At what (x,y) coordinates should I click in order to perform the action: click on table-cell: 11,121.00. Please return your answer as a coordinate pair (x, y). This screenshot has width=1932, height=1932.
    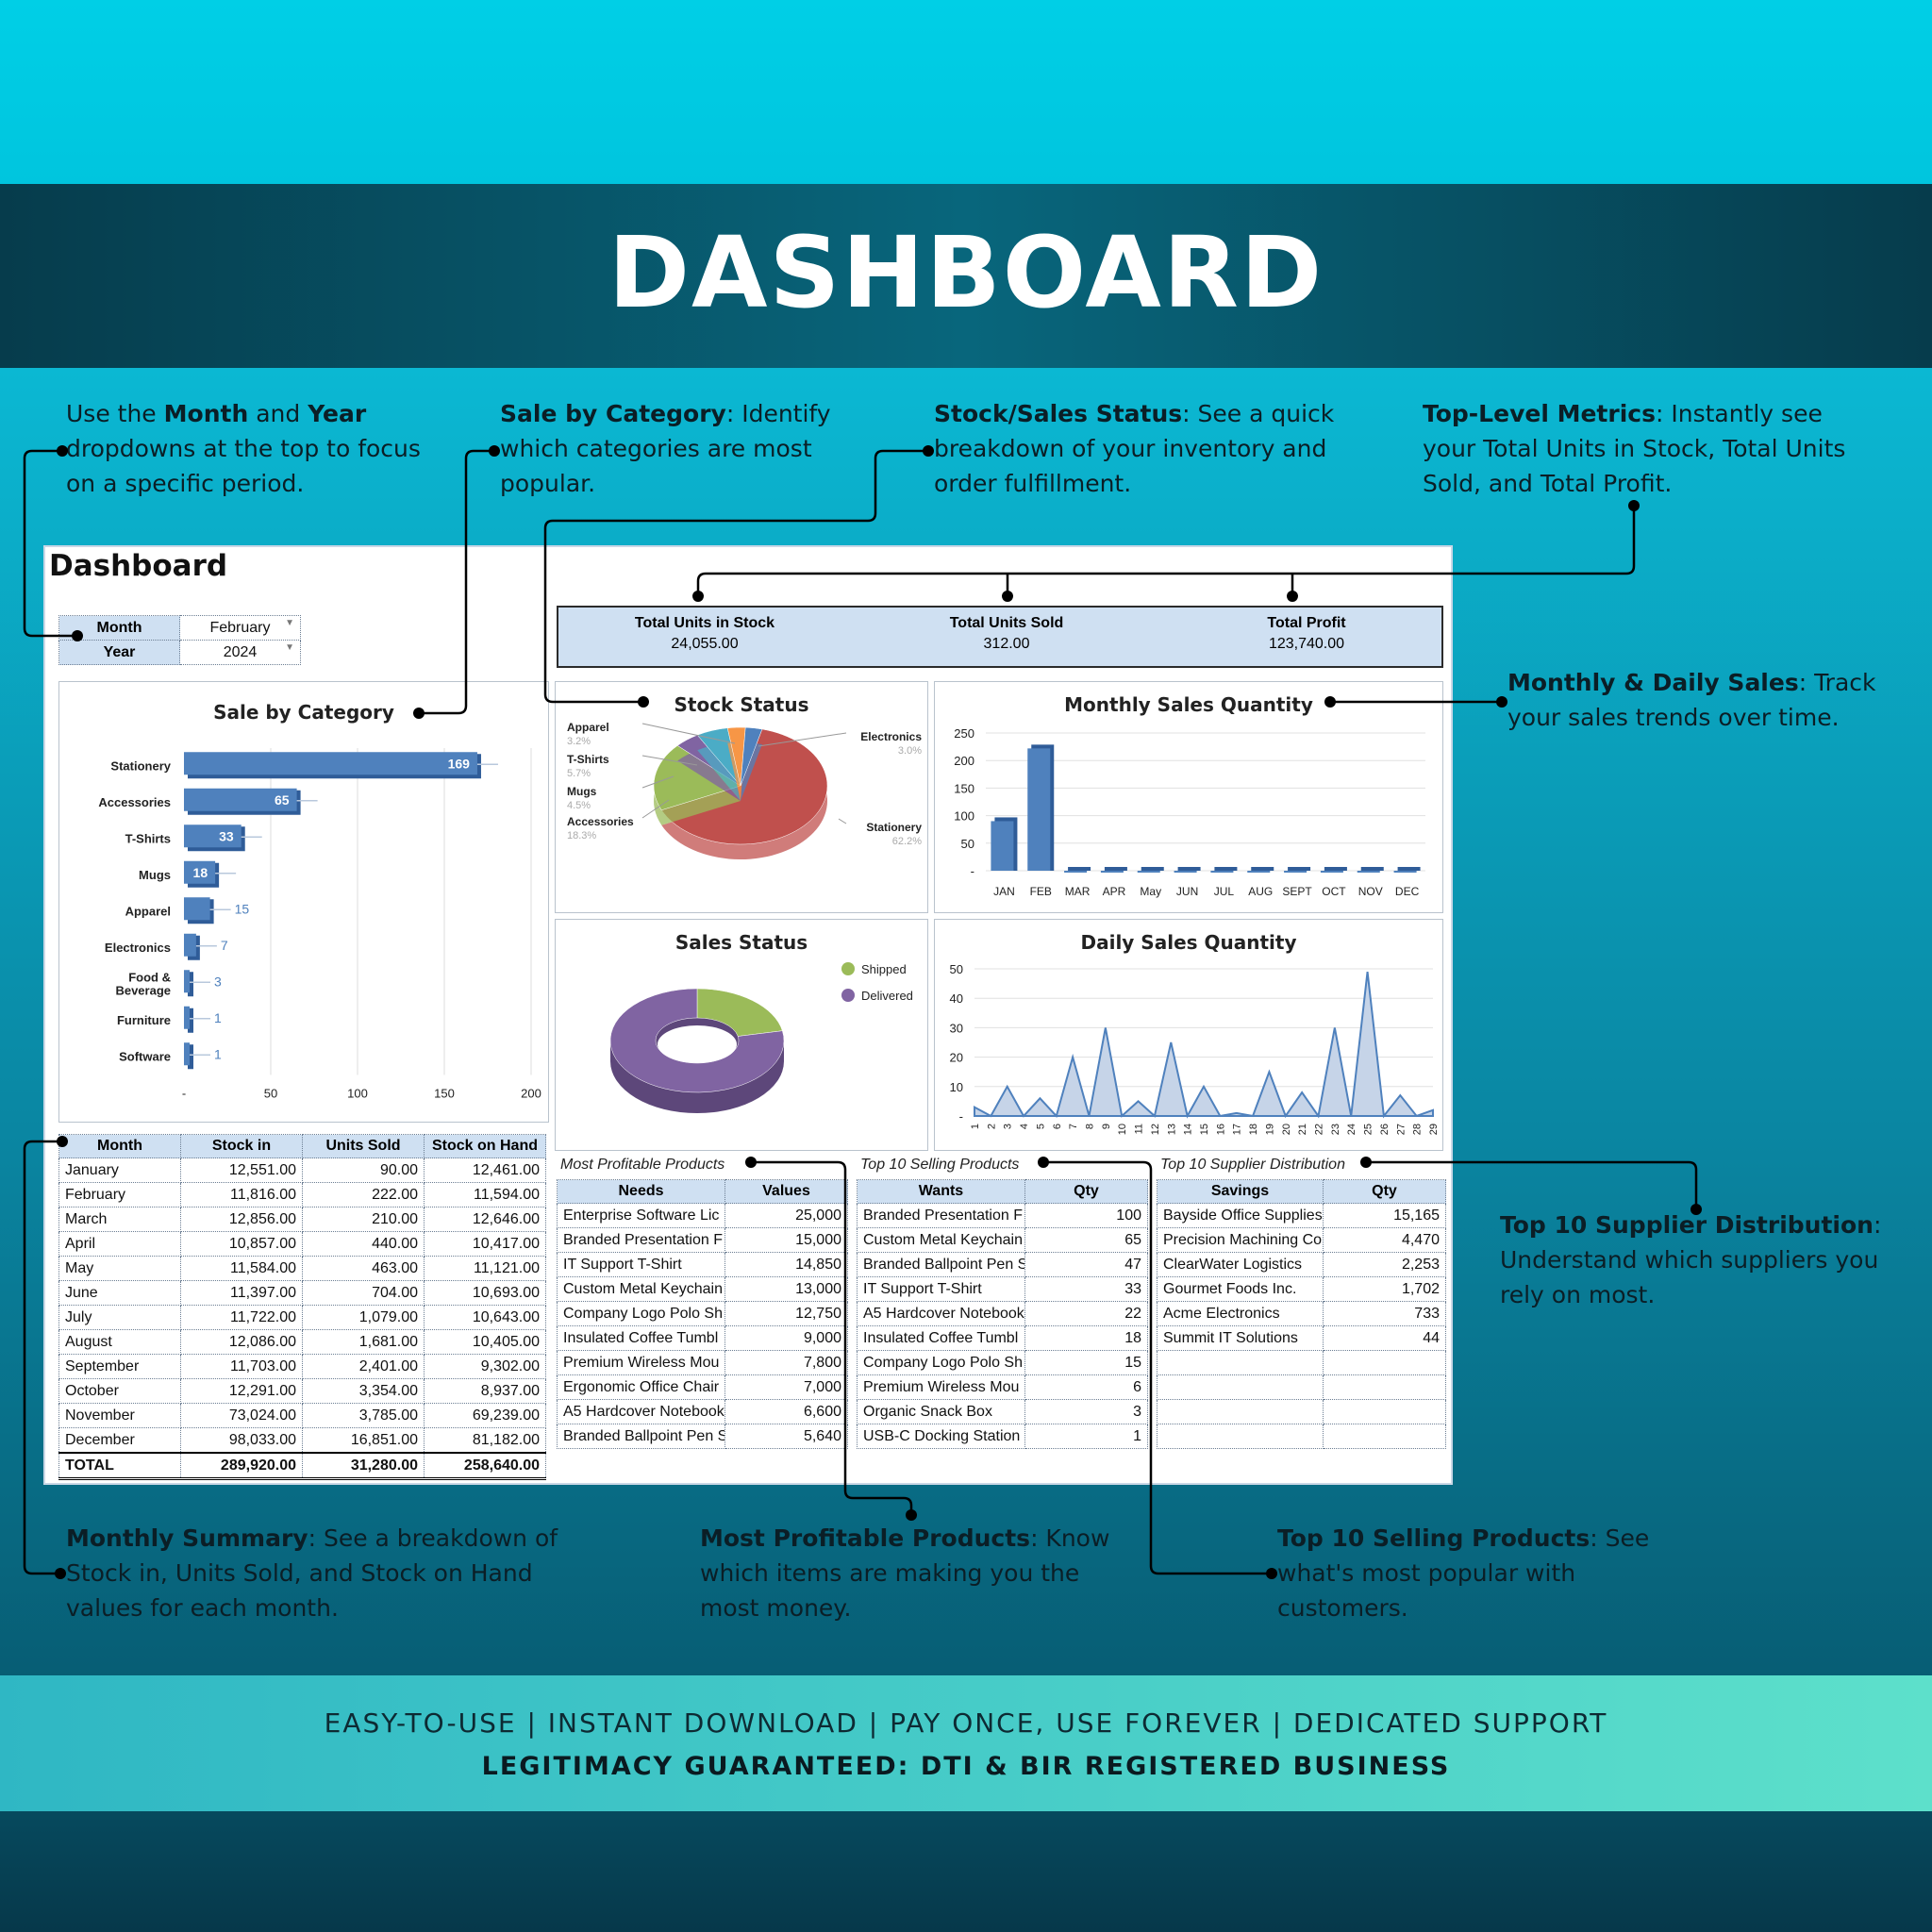
    Looking at the image, I should click on (485, 1268).